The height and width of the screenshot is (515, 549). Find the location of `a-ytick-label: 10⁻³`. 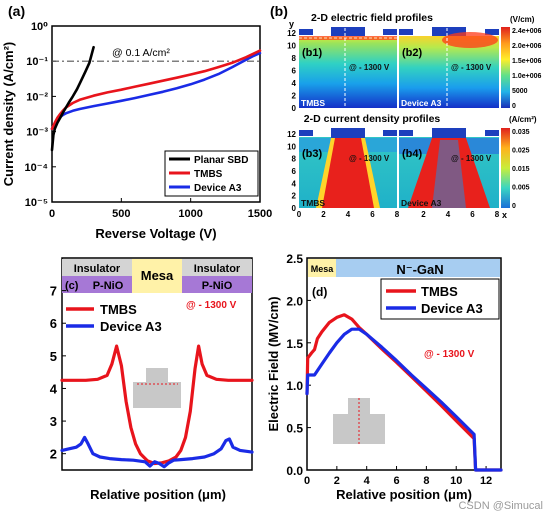

a-ytick-label: 10⁻³ is located at coordinates (37, 133).